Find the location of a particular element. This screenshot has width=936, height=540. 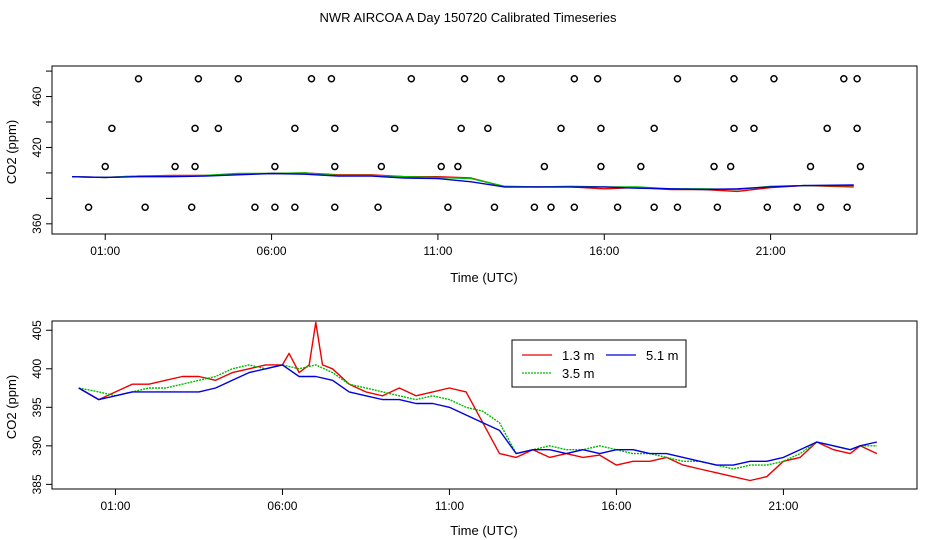

top-x-tick-label: 16:00 is located at coordinates (604, 251).